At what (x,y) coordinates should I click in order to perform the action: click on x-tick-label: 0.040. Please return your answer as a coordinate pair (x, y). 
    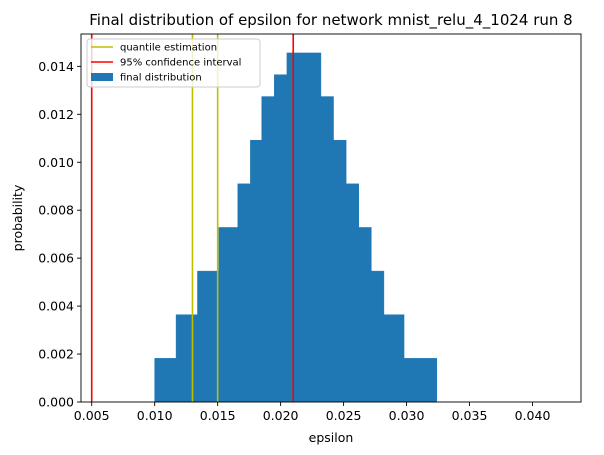
    Looking at the image, I should click on (533, 415).